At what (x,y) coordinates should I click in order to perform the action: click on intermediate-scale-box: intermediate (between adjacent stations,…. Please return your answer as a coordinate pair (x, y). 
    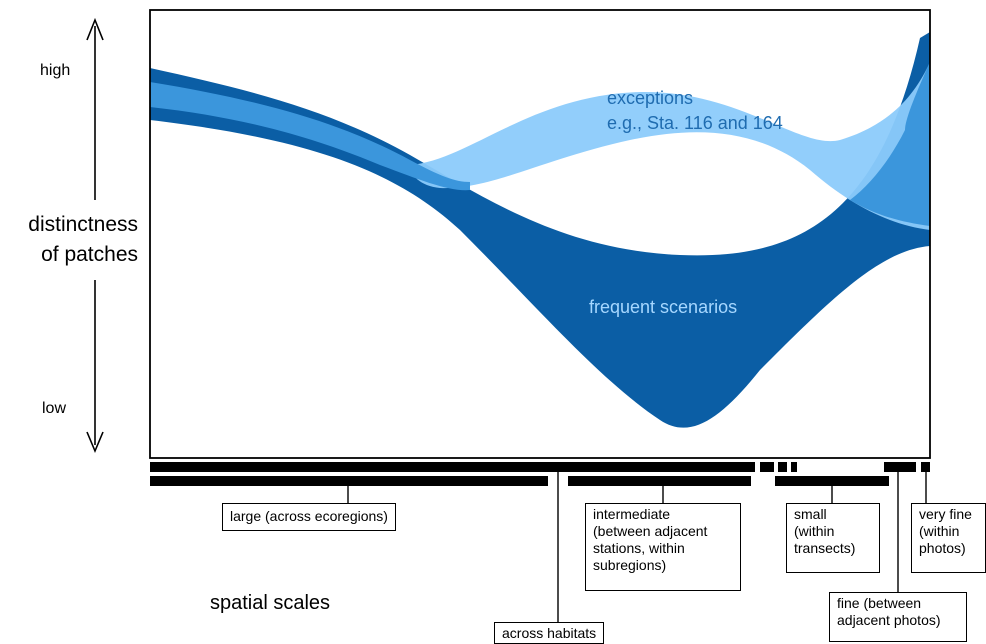
    Looking at the image, I should click on (663, 547).